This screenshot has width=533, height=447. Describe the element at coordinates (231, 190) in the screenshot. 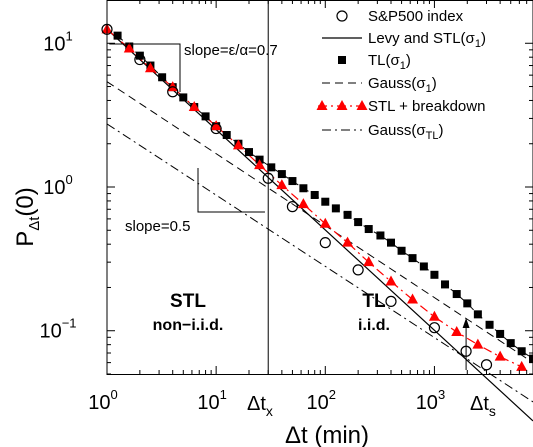

I see `slope-triangle-bottom` at that location.